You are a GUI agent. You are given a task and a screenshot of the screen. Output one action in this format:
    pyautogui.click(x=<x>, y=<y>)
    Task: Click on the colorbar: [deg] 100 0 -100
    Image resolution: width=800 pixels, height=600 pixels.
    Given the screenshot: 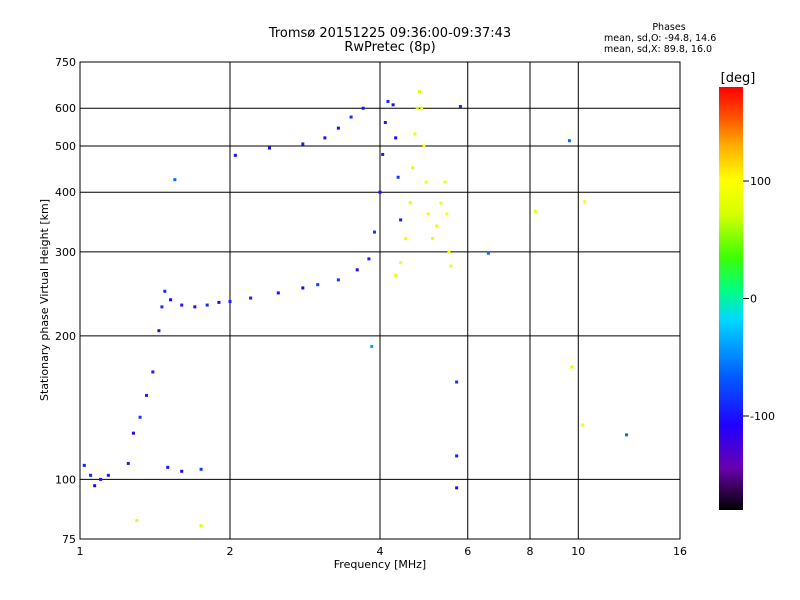 What is the action you would take?
    pyautogui.click(x=747, y=290)
    